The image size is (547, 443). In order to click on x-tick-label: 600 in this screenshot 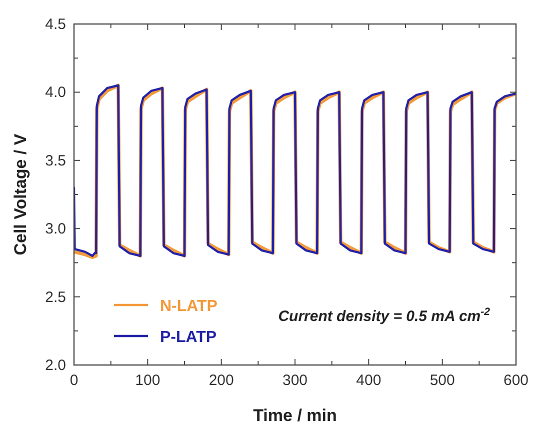, I will do `click(516, 380)`.